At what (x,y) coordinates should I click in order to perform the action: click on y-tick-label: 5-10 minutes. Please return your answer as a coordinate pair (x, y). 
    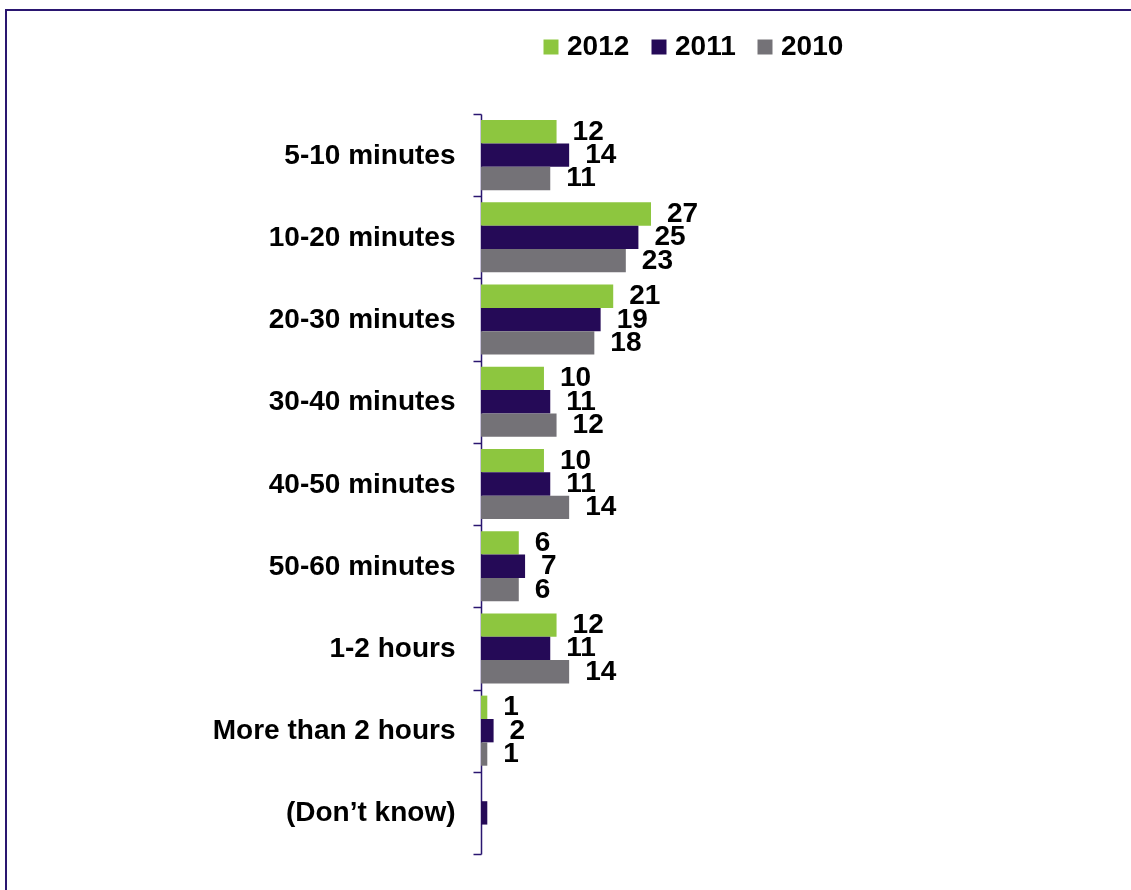
    Looking at the image, I should click on (370, 154).